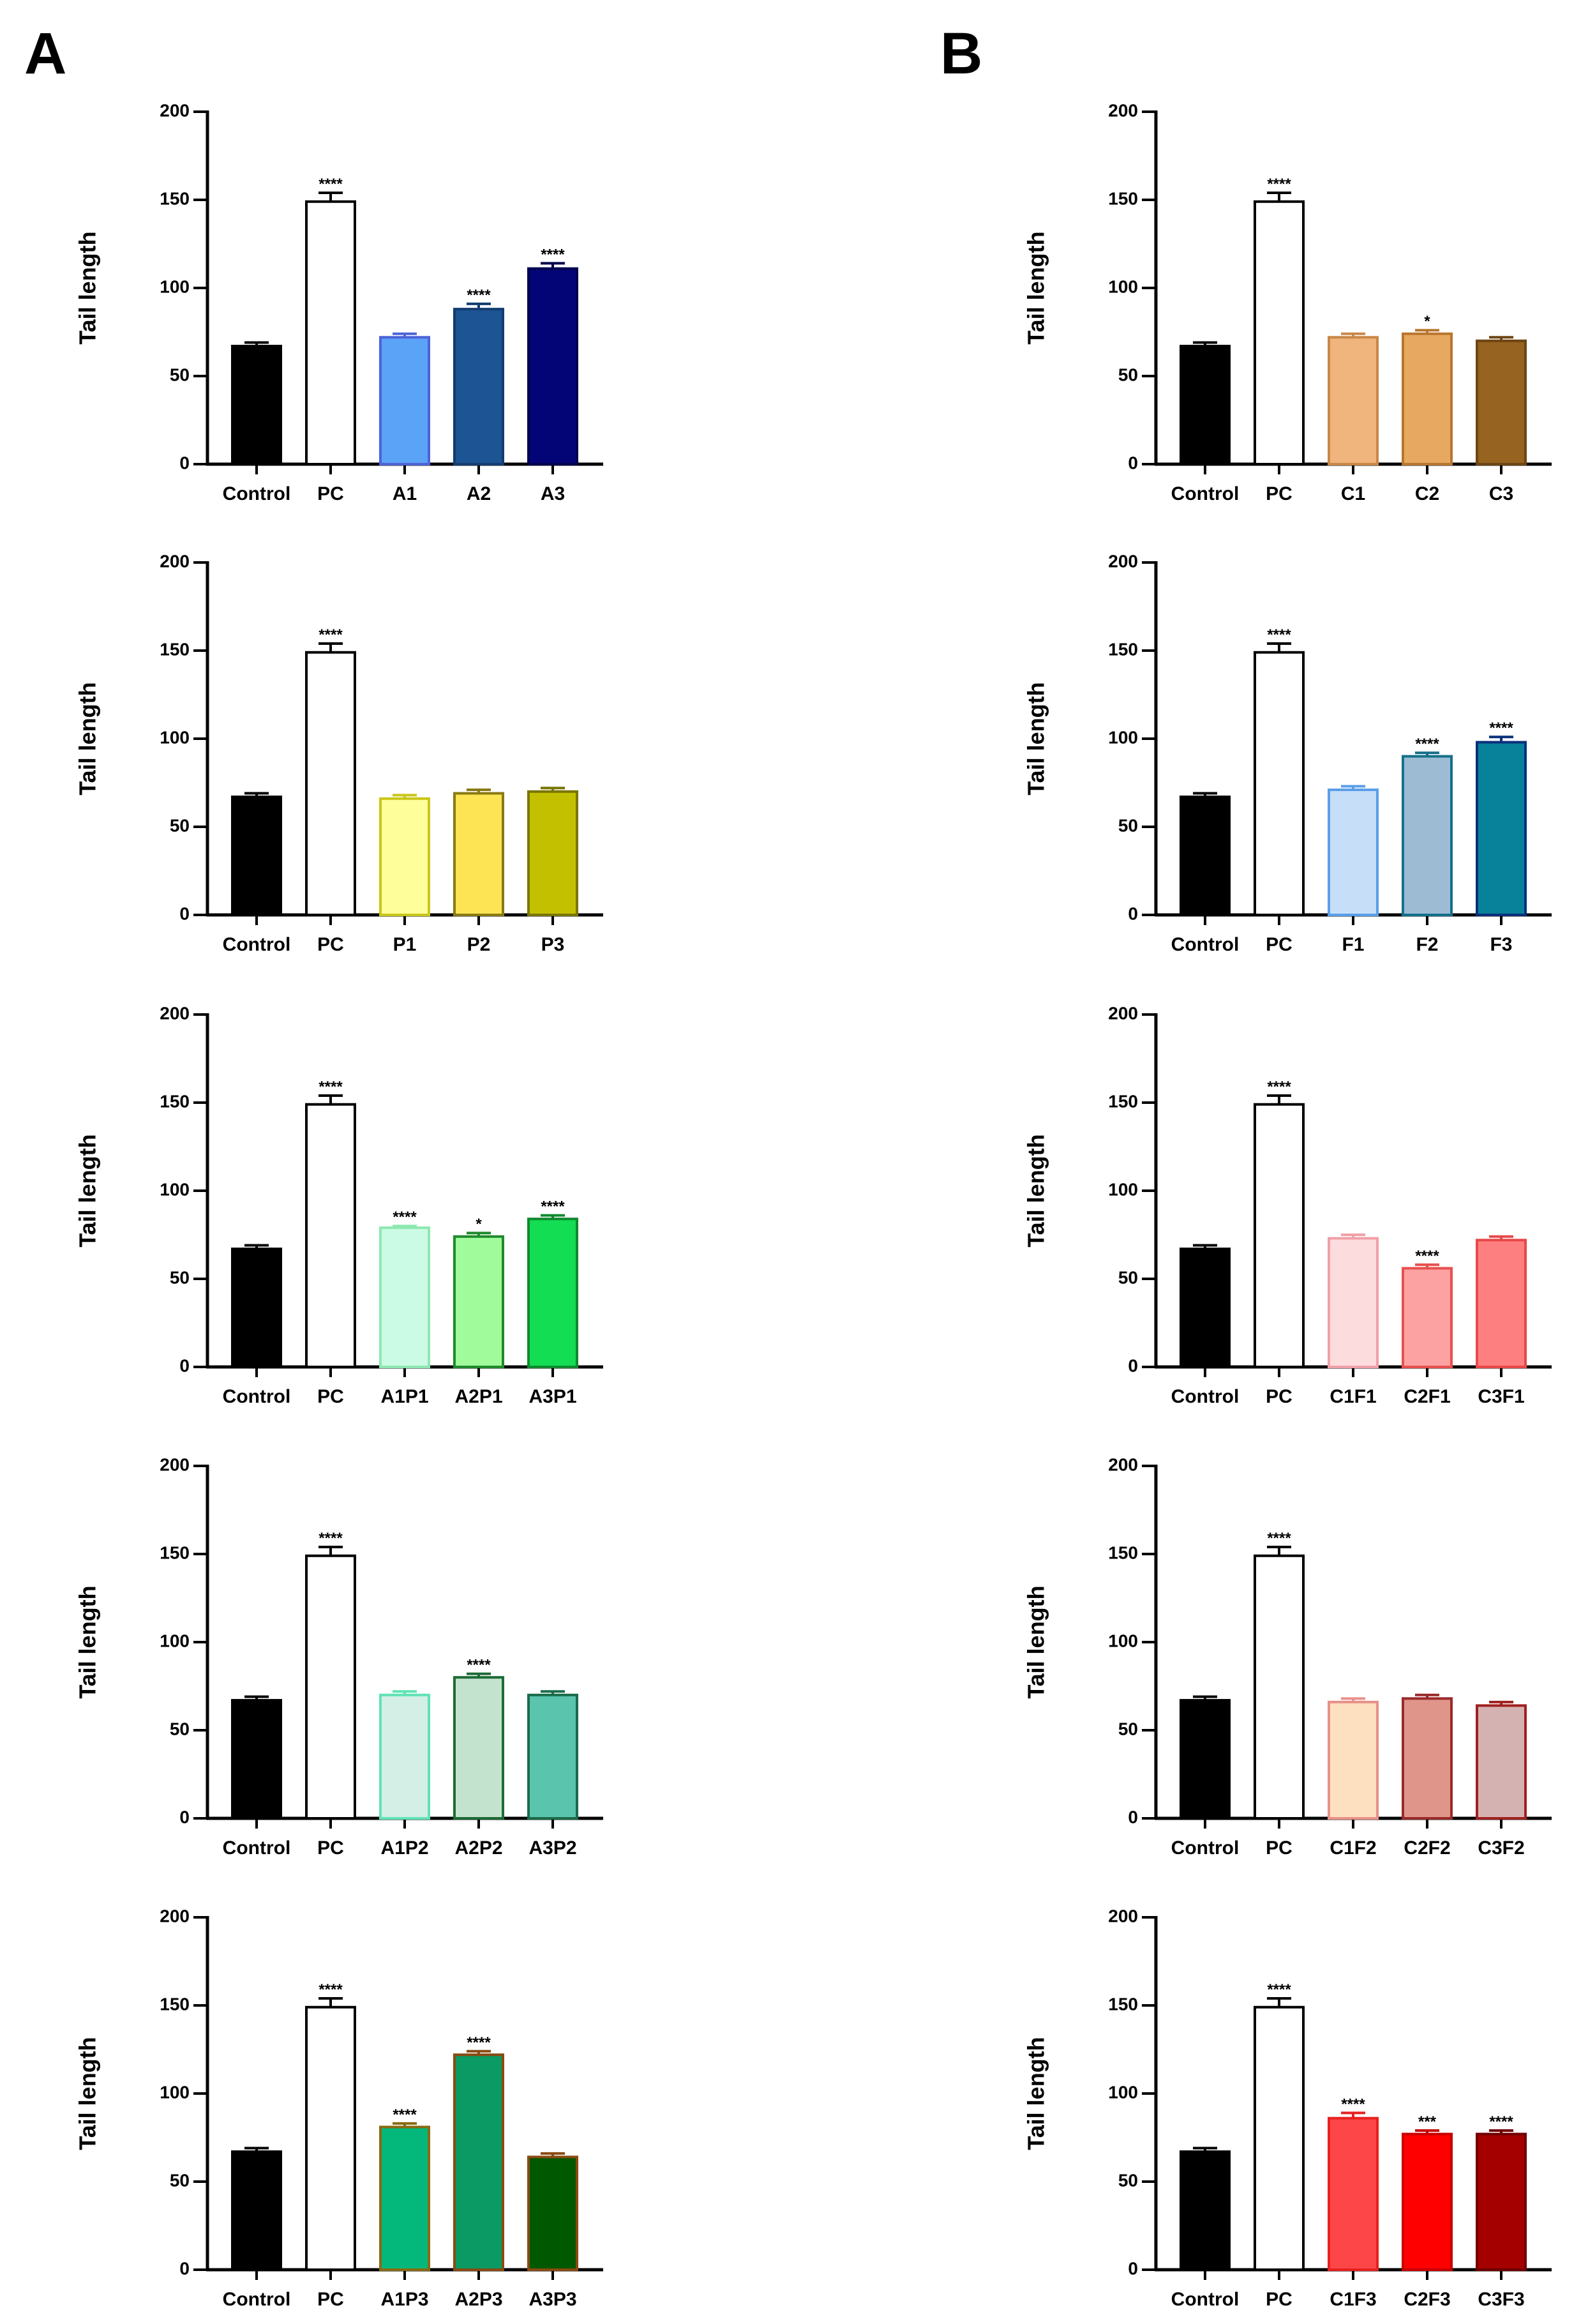 This screenshot has width=1581, height=2324. What do you see at coordinates (1427, 399) in the screenshot?
I see `bar-c2` at bounding box center [1427, 399].